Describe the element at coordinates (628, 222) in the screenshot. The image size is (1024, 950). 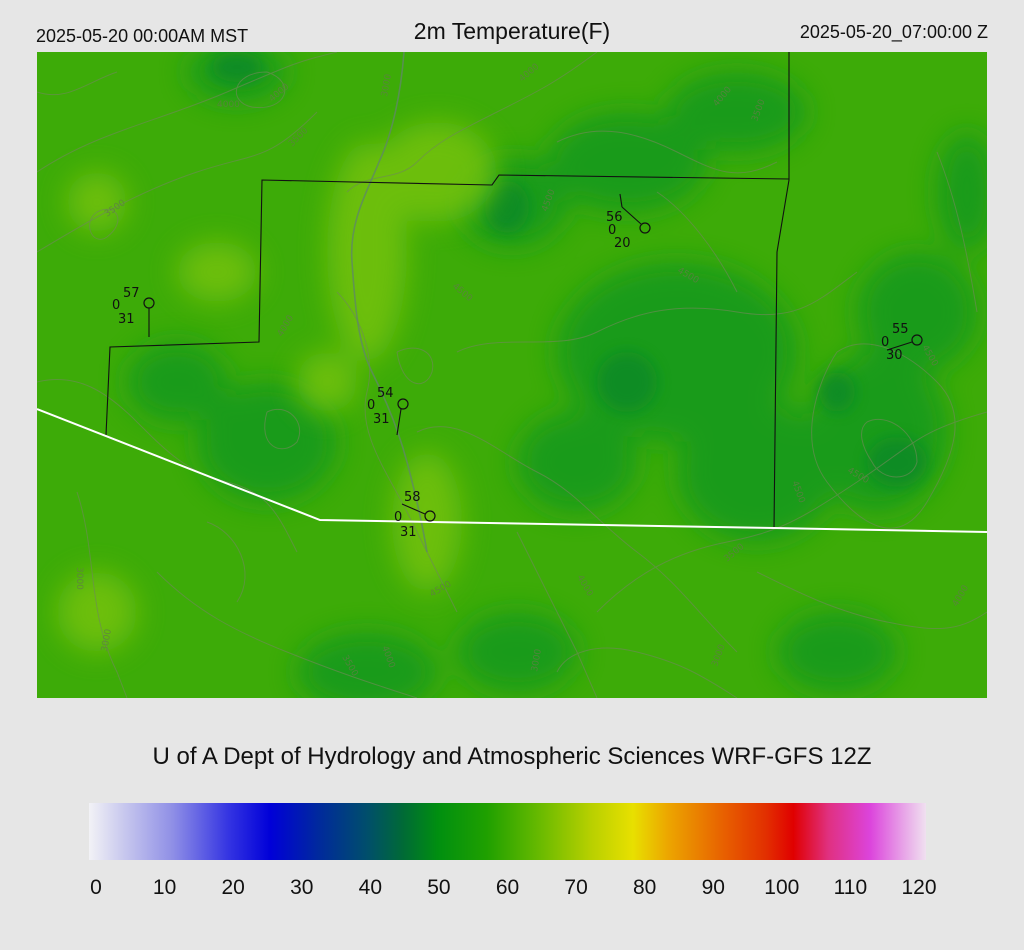
I see `station-plot: 56 0 20` at that location.